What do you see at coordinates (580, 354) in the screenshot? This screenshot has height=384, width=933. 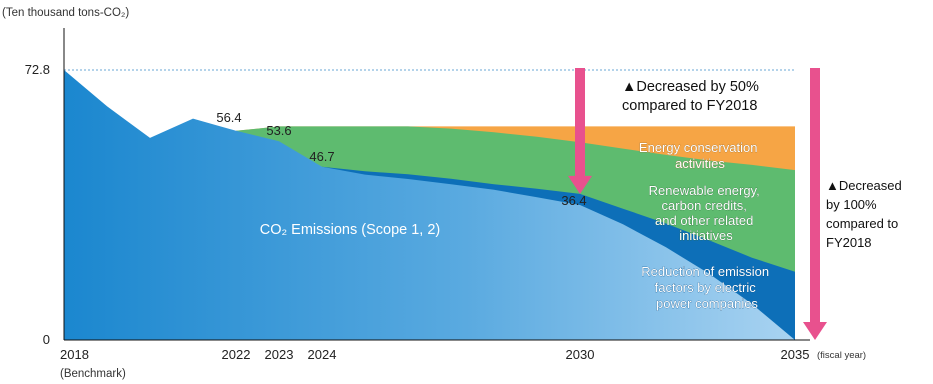 I see `x-tick-label: 2030` at bounding box center [580, 354].